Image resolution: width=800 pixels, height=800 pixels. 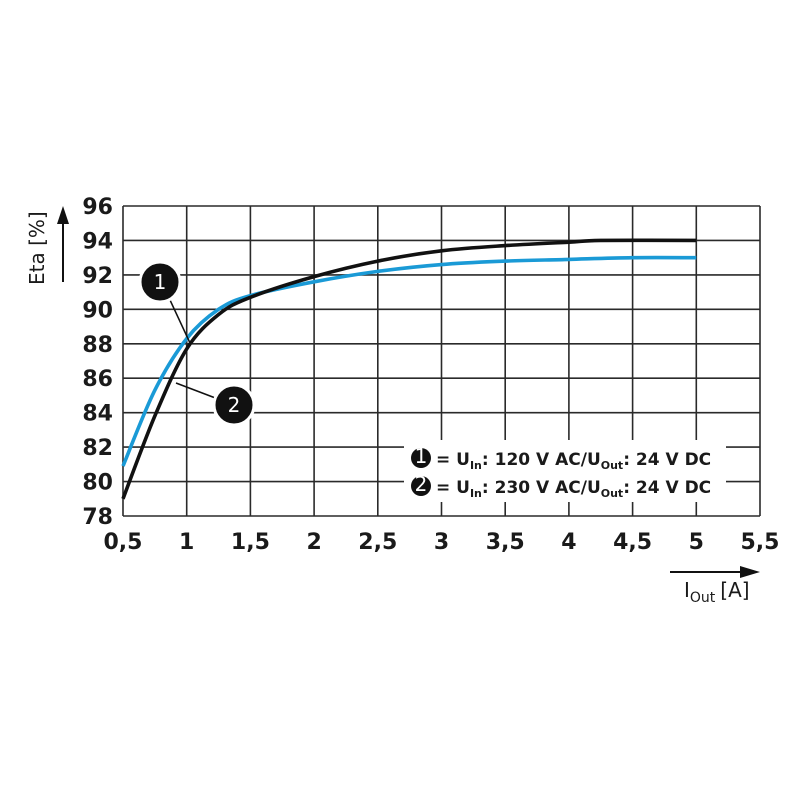 I want to click on callout-1-leader, so click(x=180, y=321).